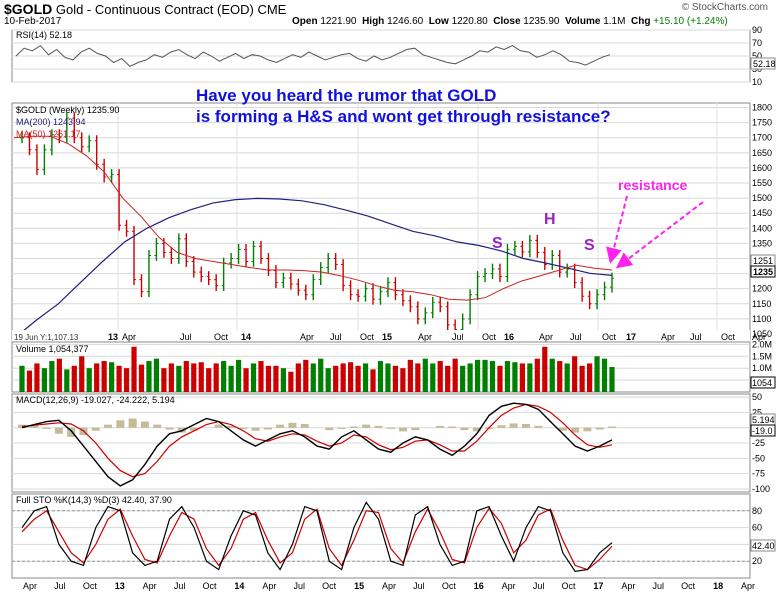 The image size is (776, 592). Describe the element at coordinates (724, 7) in the screenshot. I see `stockcharts-brand: © StockCharts.com` at that location.